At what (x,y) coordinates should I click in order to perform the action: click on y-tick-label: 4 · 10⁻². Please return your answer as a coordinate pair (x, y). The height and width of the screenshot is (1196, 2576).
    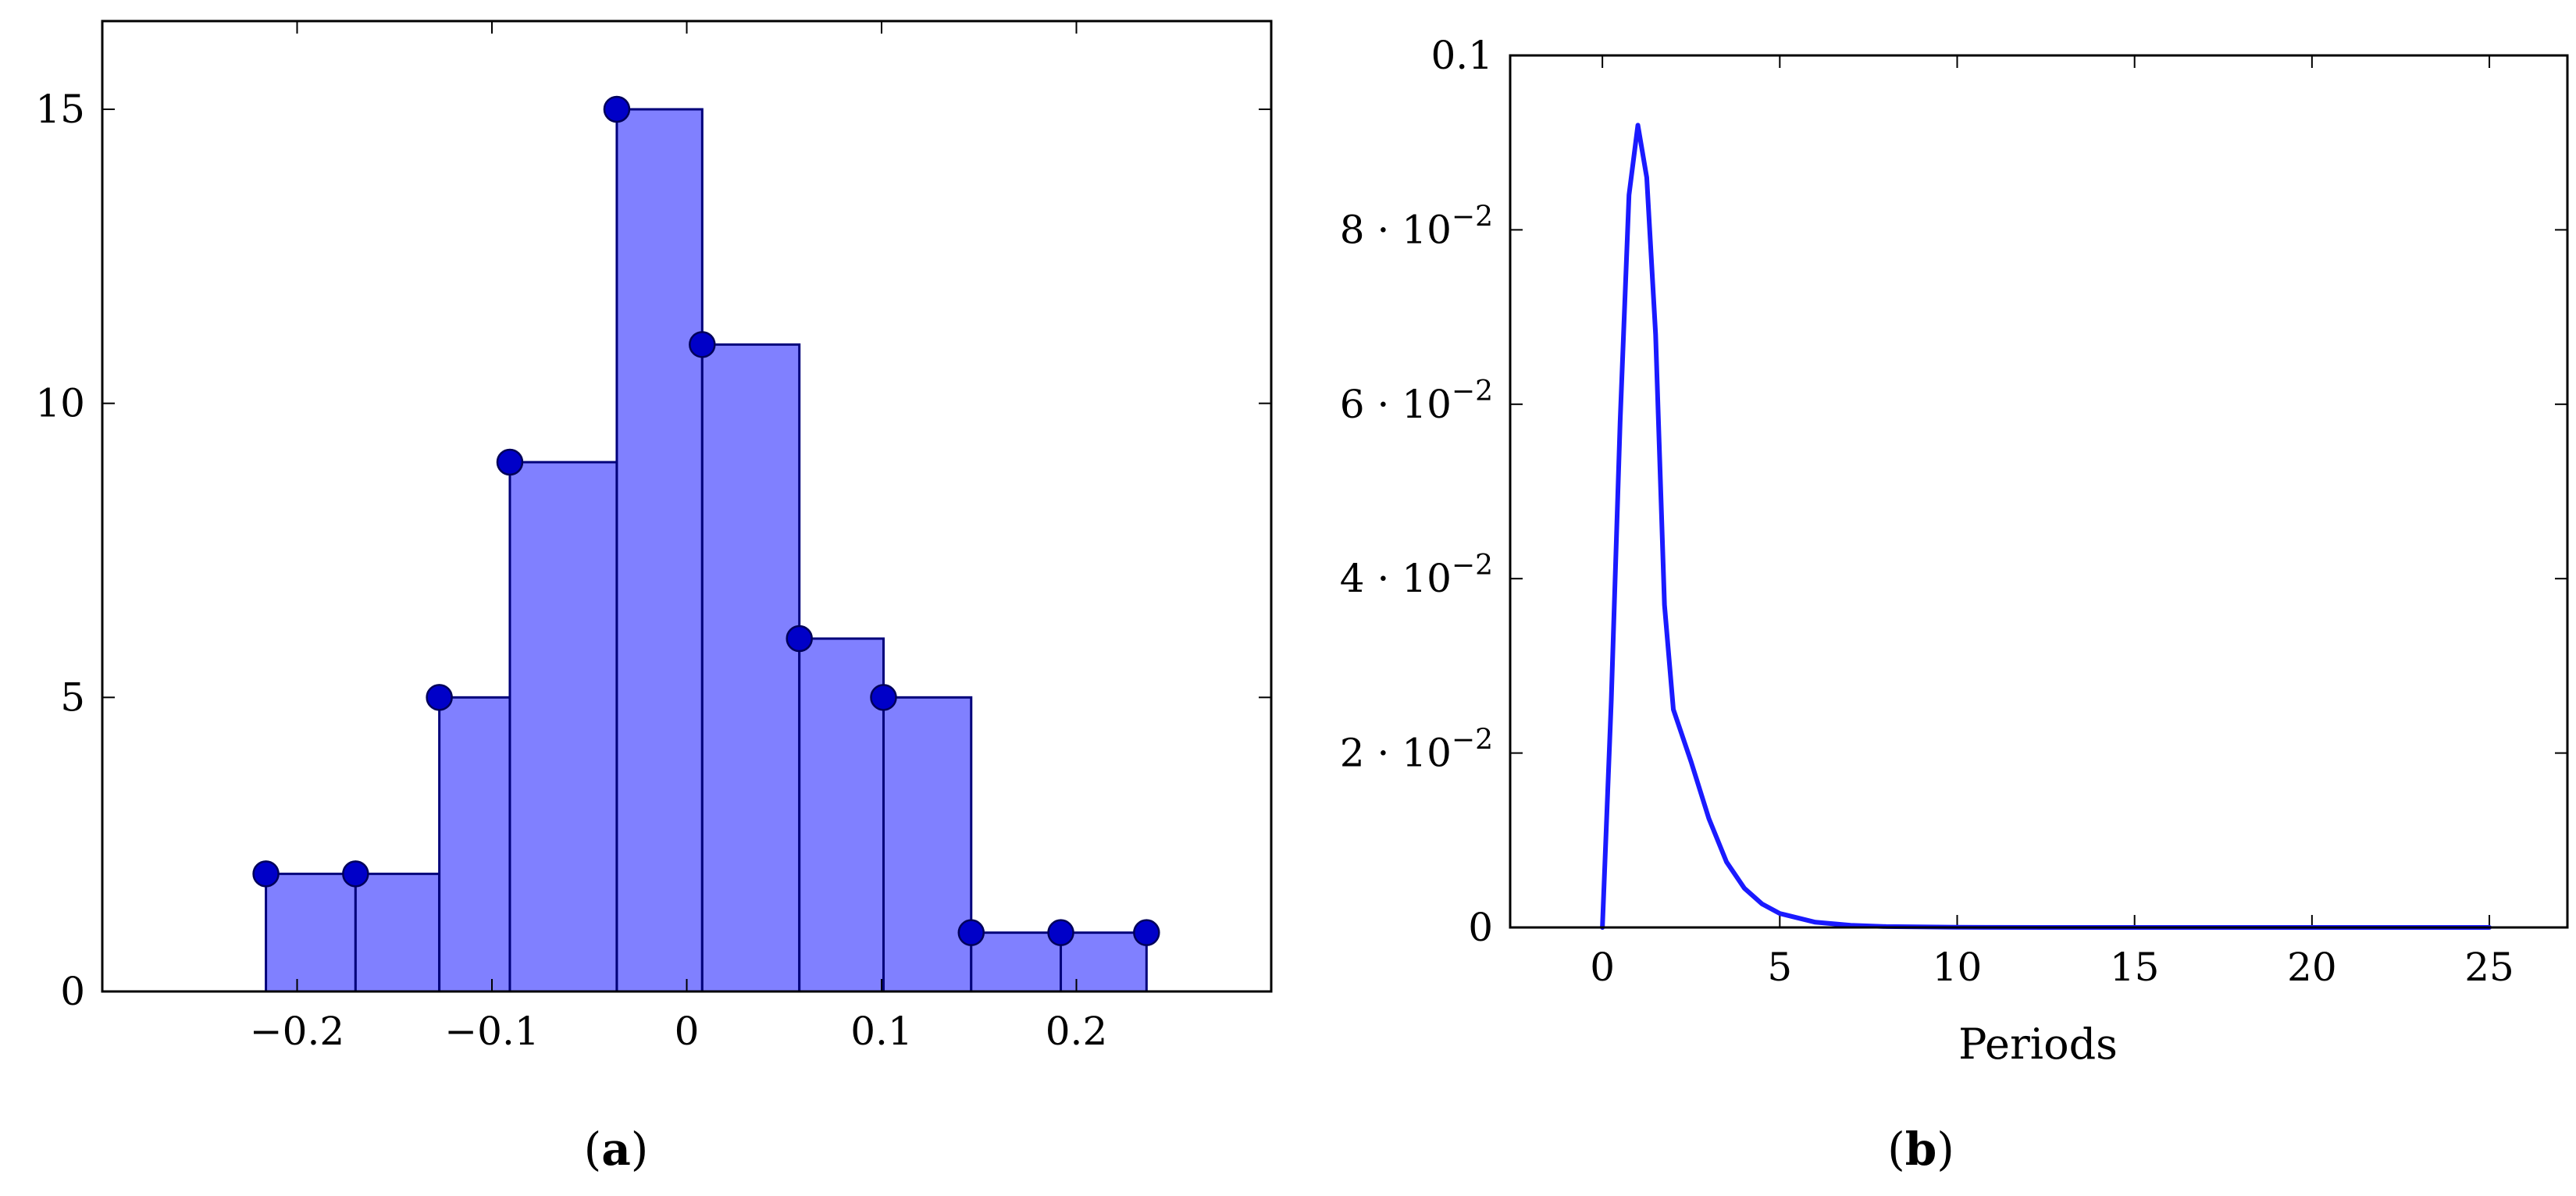
    Looking at the image, I should click on (1416, 575).